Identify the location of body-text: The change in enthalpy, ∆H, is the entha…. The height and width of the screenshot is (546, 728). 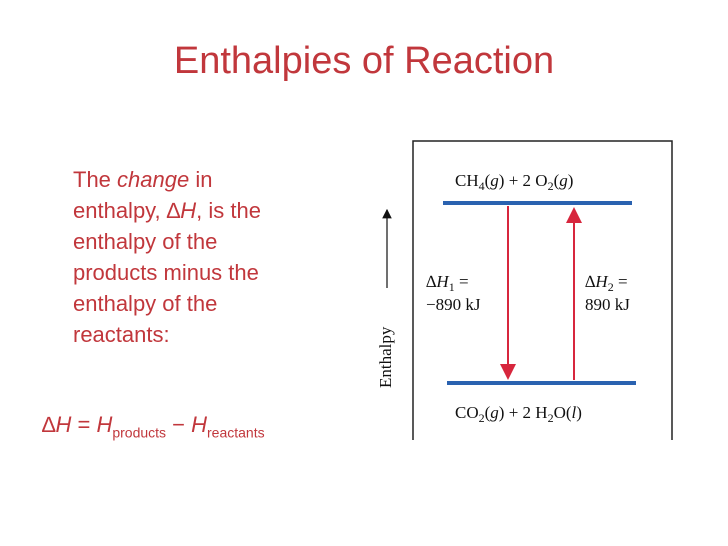
(167, 257).